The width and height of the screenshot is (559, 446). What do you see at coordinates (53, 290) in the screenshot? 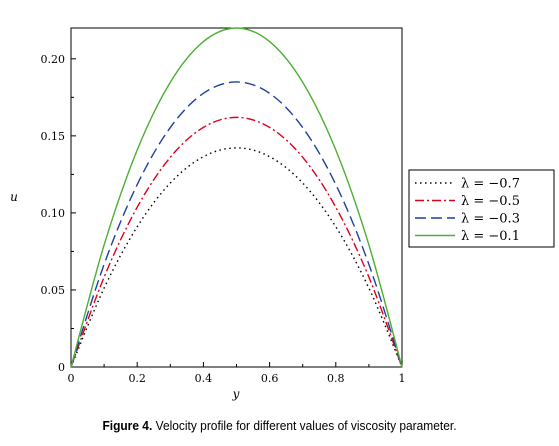
I see `y-tick-label: 0.05` at bounding box center [53, 290].